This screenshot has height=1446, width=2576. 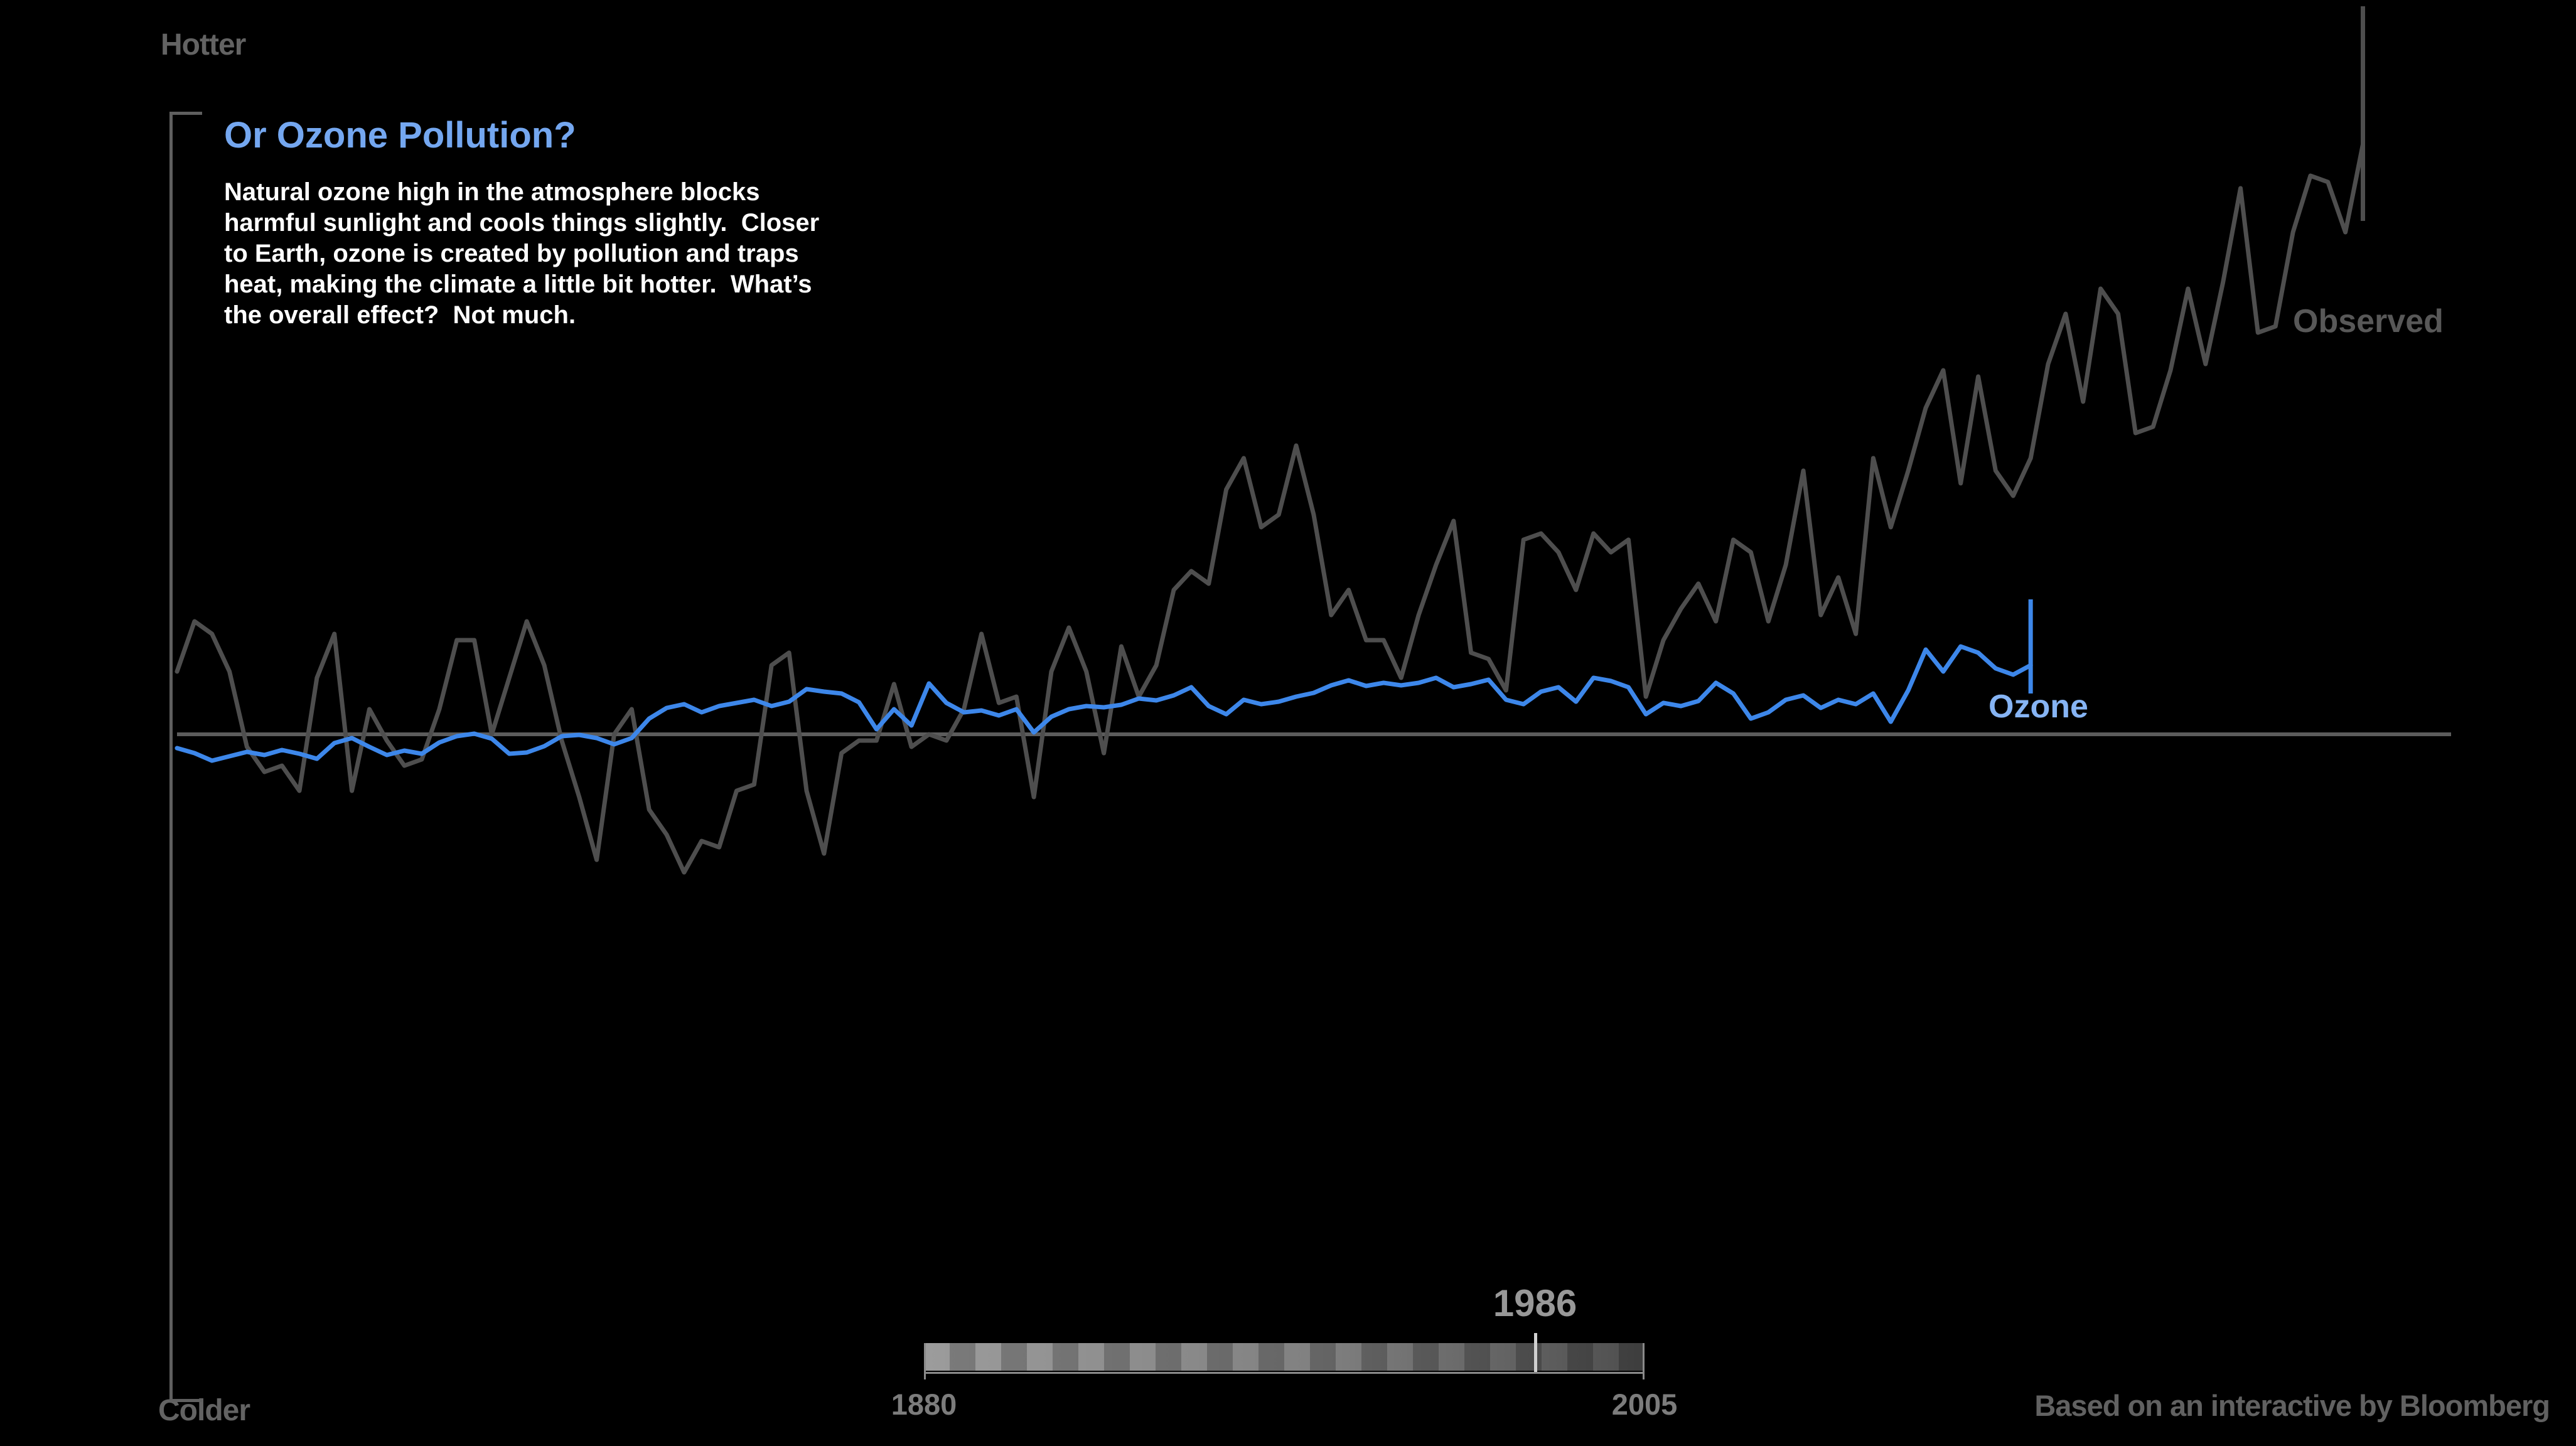 I want to click on page-title: Or Ozone Pollution?, so click(x=400, y=135).